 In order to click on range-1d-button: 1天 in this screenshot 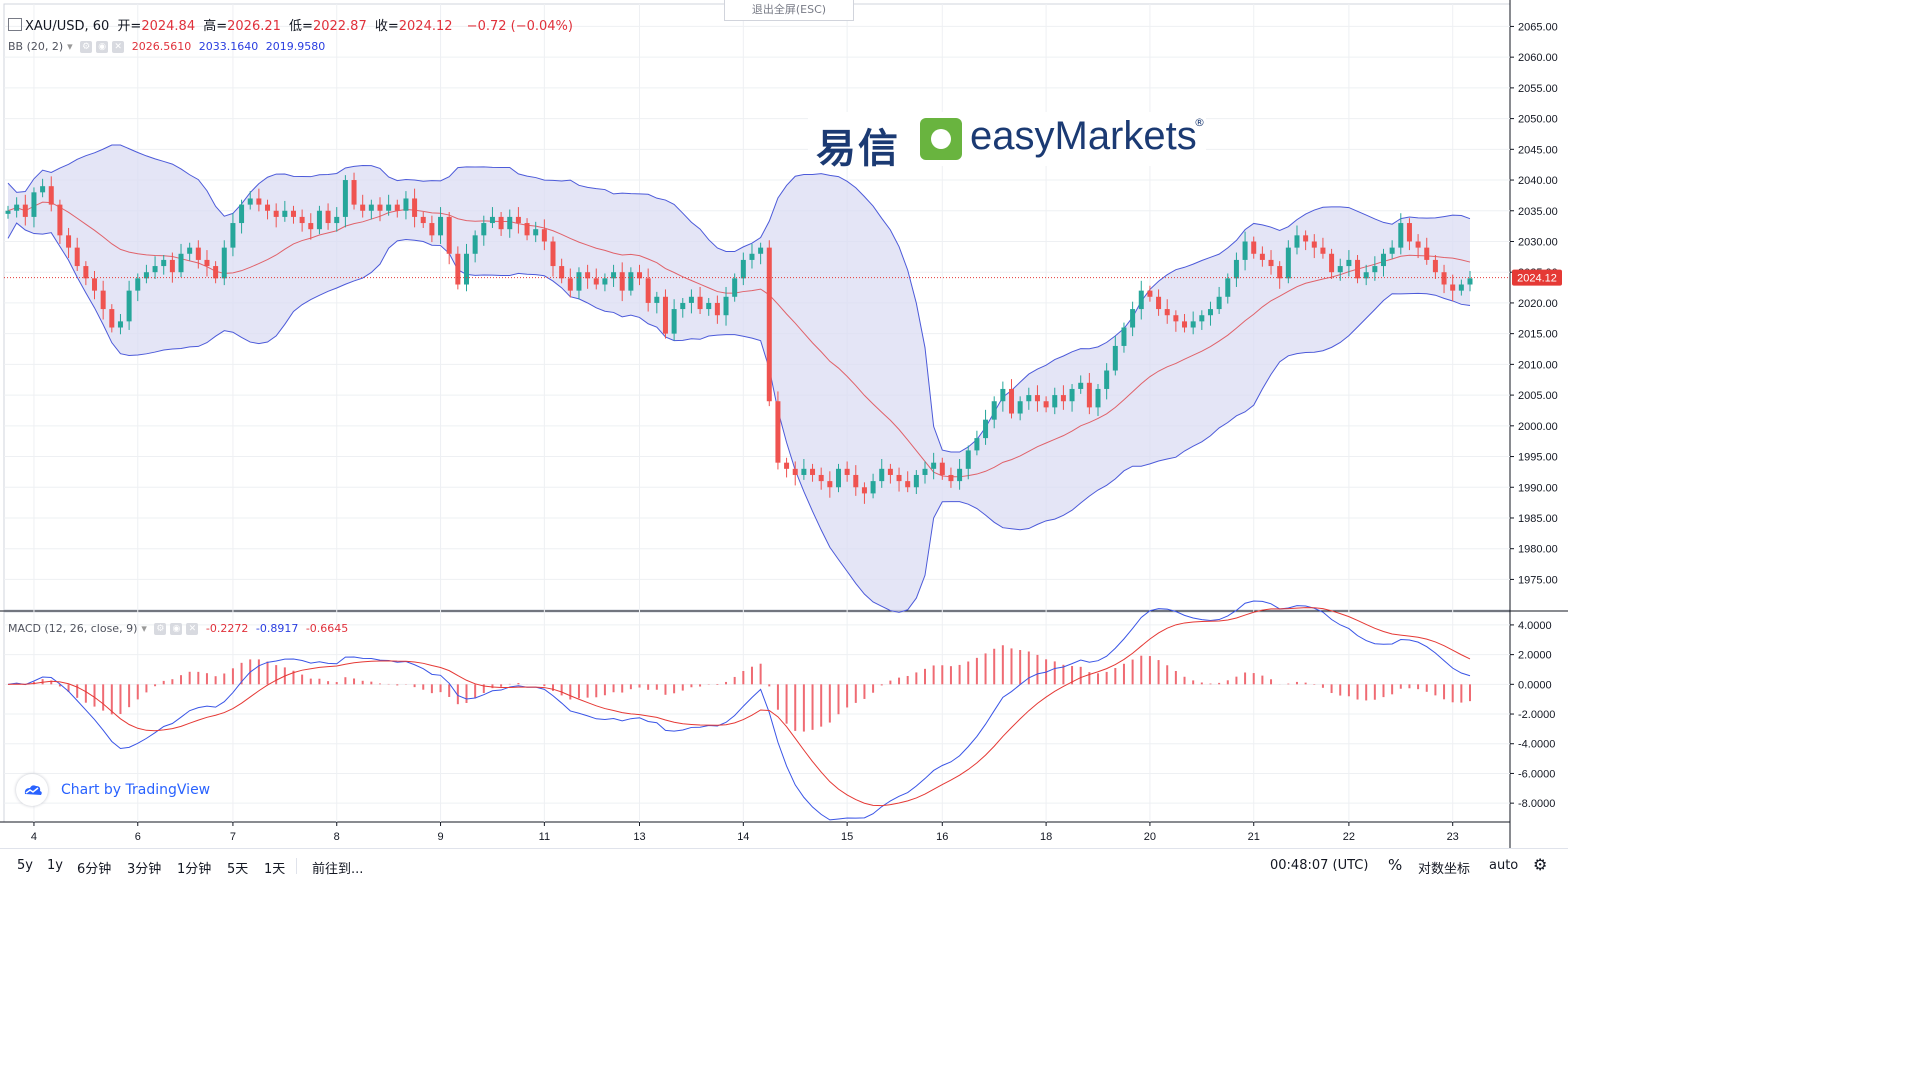, I will do `click(275, 869)`.